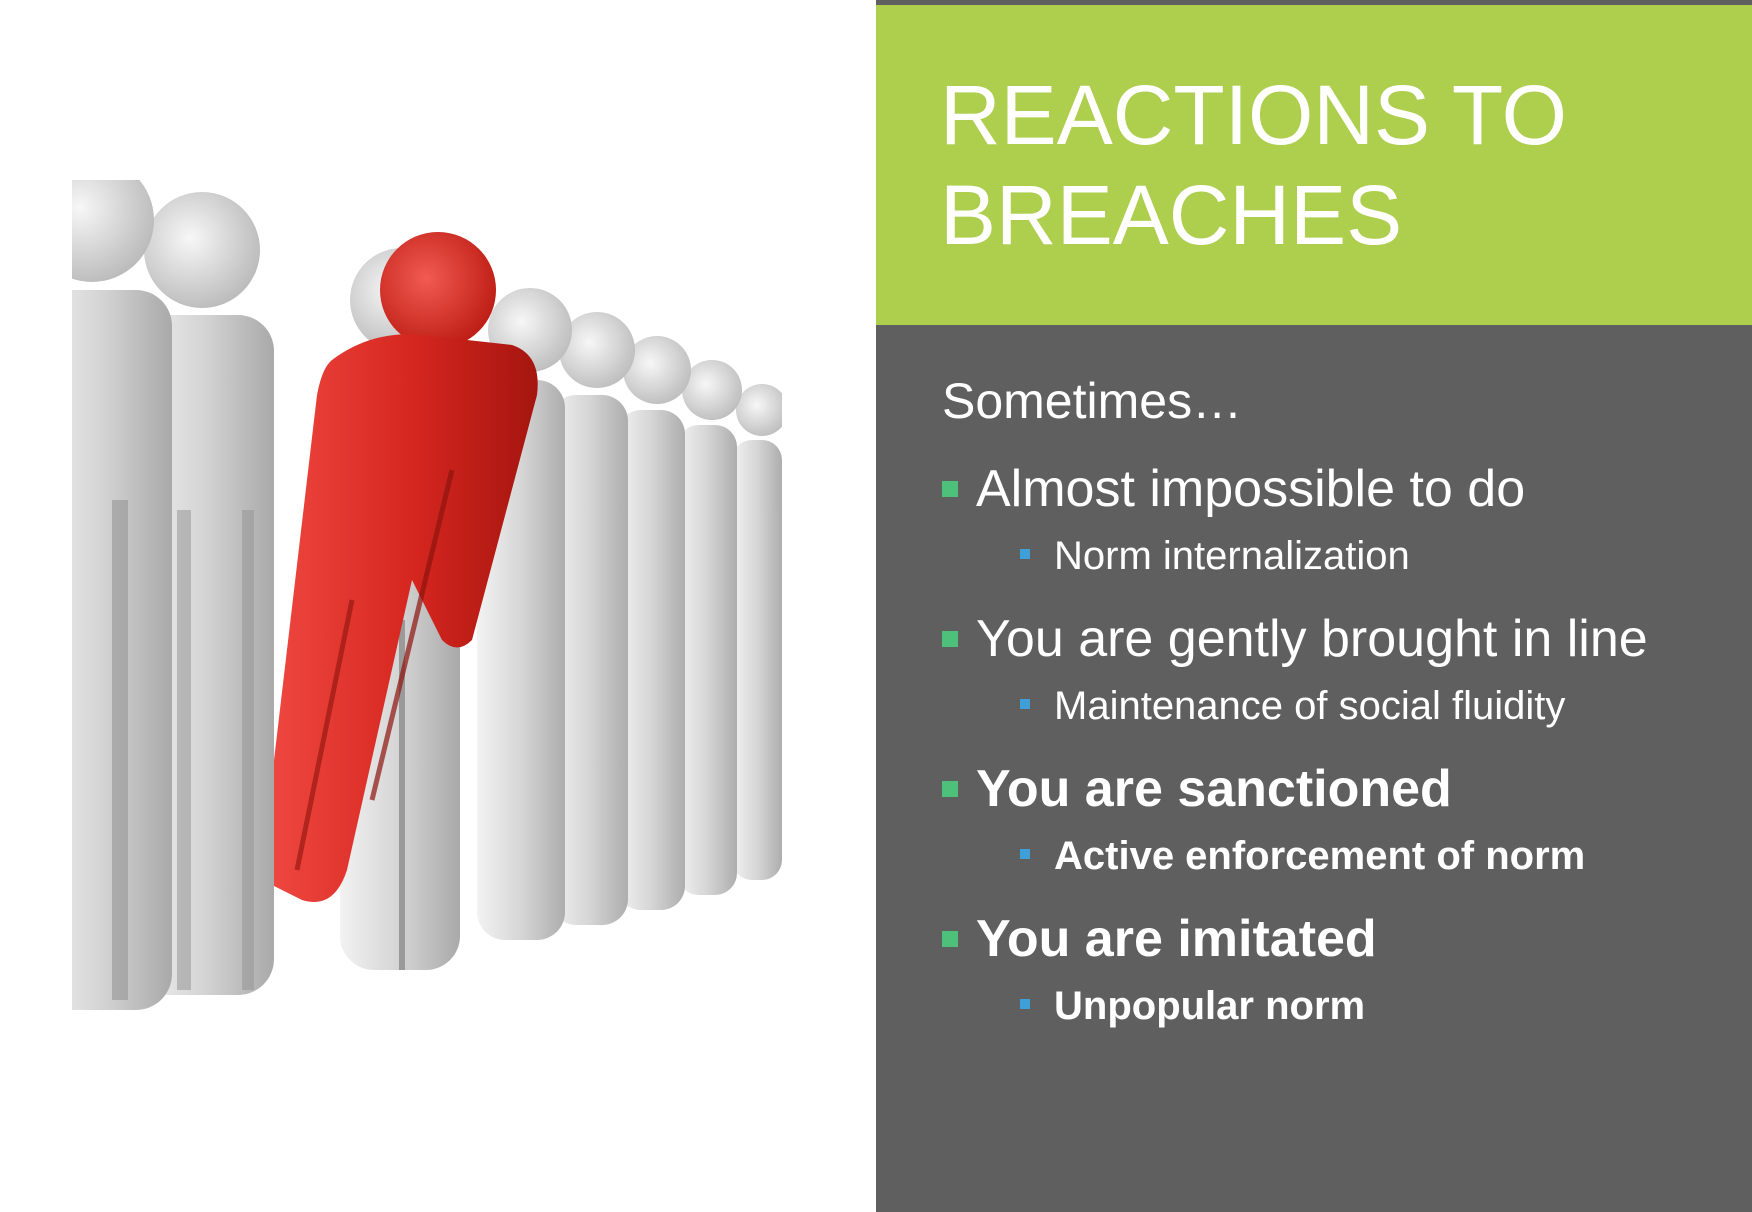 The height and width of the screenshot is (1212, 1752). I want to click on sub-bullet-item: Norm internalization, so click(1354, 556).